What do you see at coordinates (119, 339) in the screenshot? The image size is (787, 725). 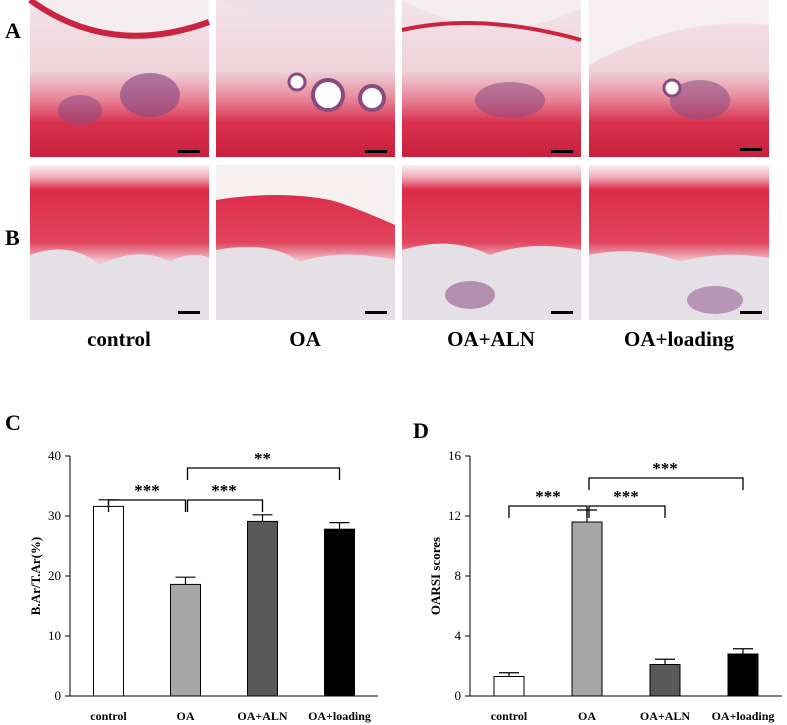 I see `group-label-control: control` at bounding box center [119, 339].